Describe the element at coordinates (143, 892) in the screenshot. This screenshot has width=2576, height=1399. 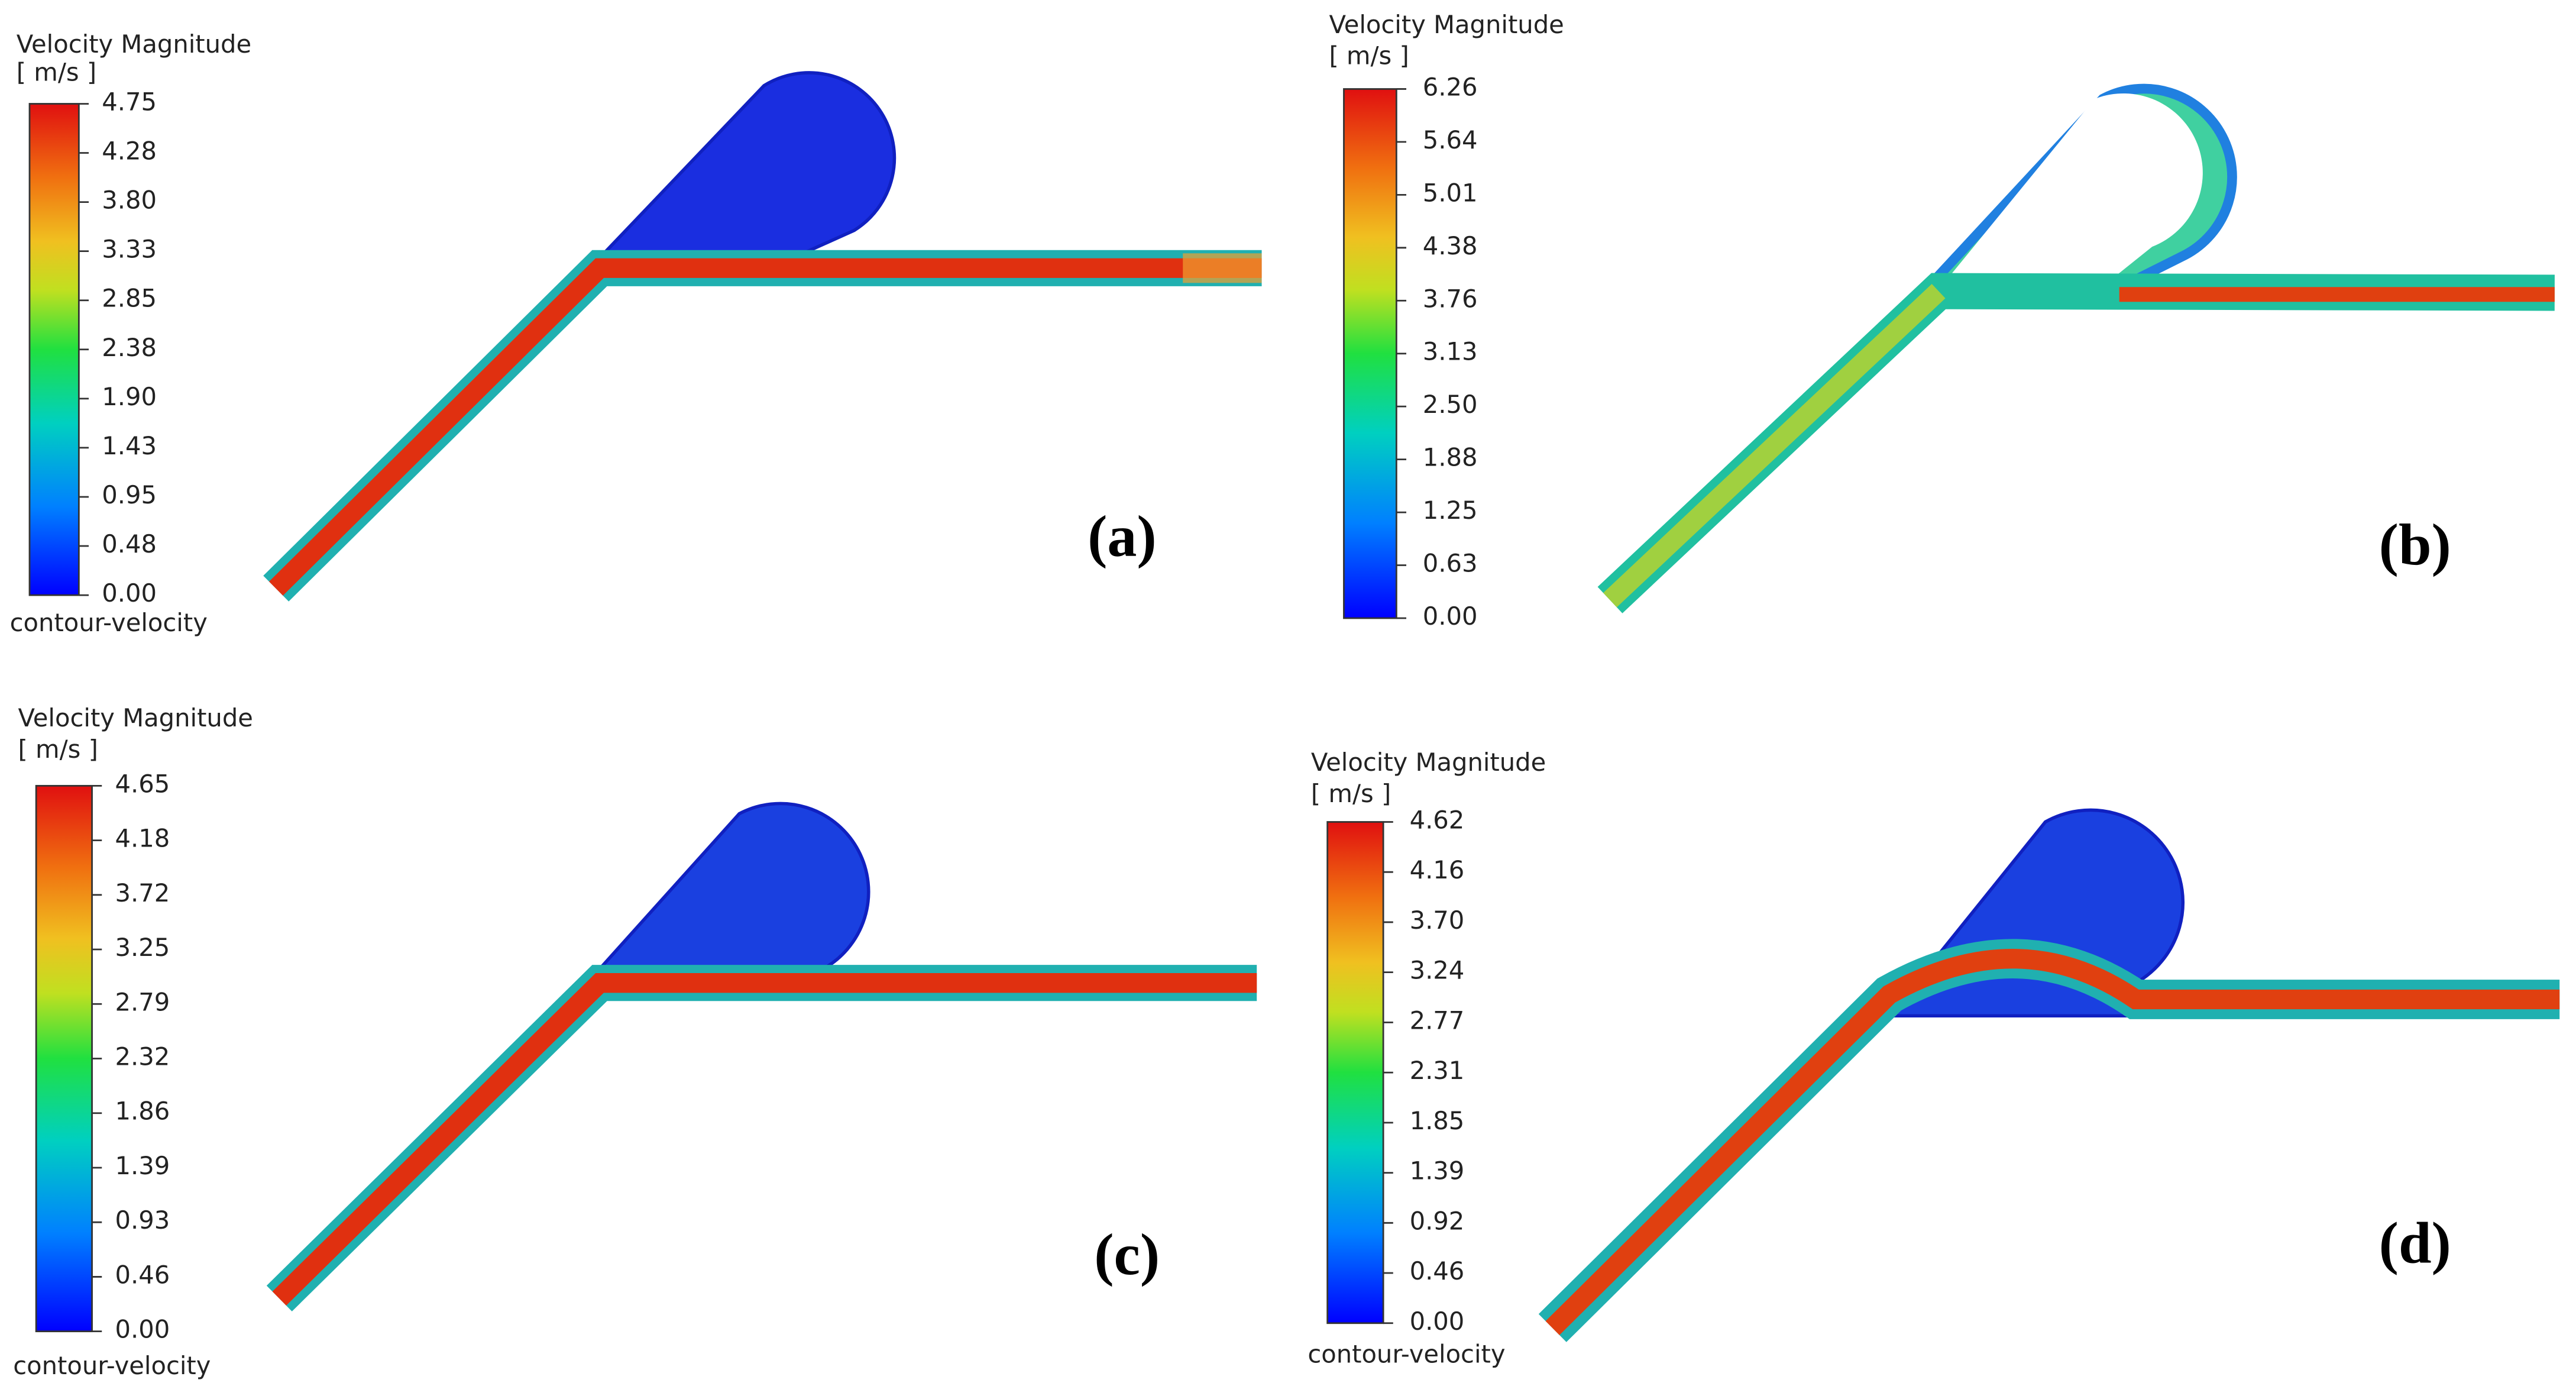
I see `colorbar-label: 3.72` at that location.